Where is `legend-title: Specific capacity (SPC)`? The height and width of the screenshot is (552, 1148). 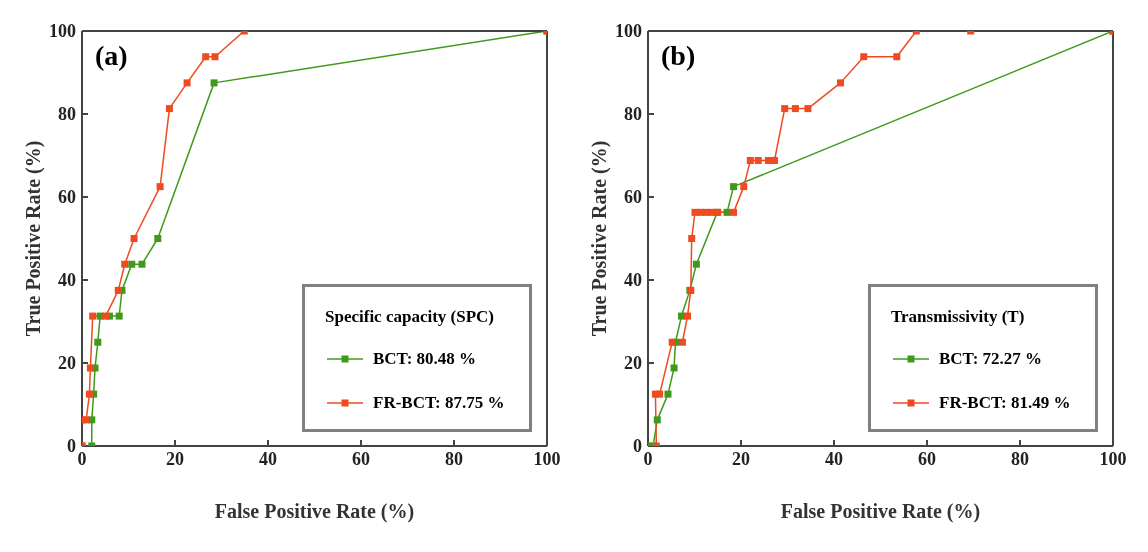 legend-title: Specific capacity (SPC) is located at coordinates (410, 317).